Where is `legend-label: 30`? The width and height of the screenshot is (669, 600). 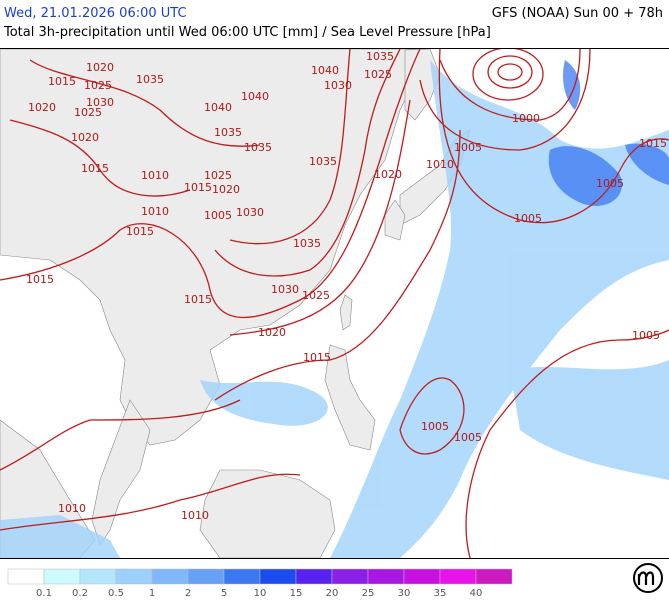 legend-label: 30 is located at coordinates (404, 593).